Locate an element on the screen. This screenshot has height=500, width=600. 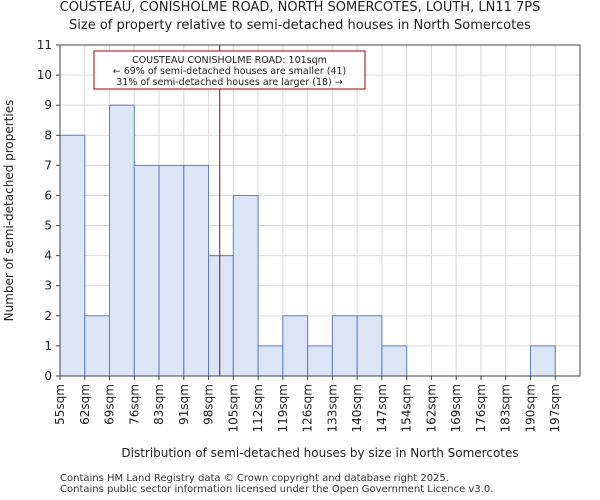
y-tick-label: 1 is located at coordinates (48, 346).